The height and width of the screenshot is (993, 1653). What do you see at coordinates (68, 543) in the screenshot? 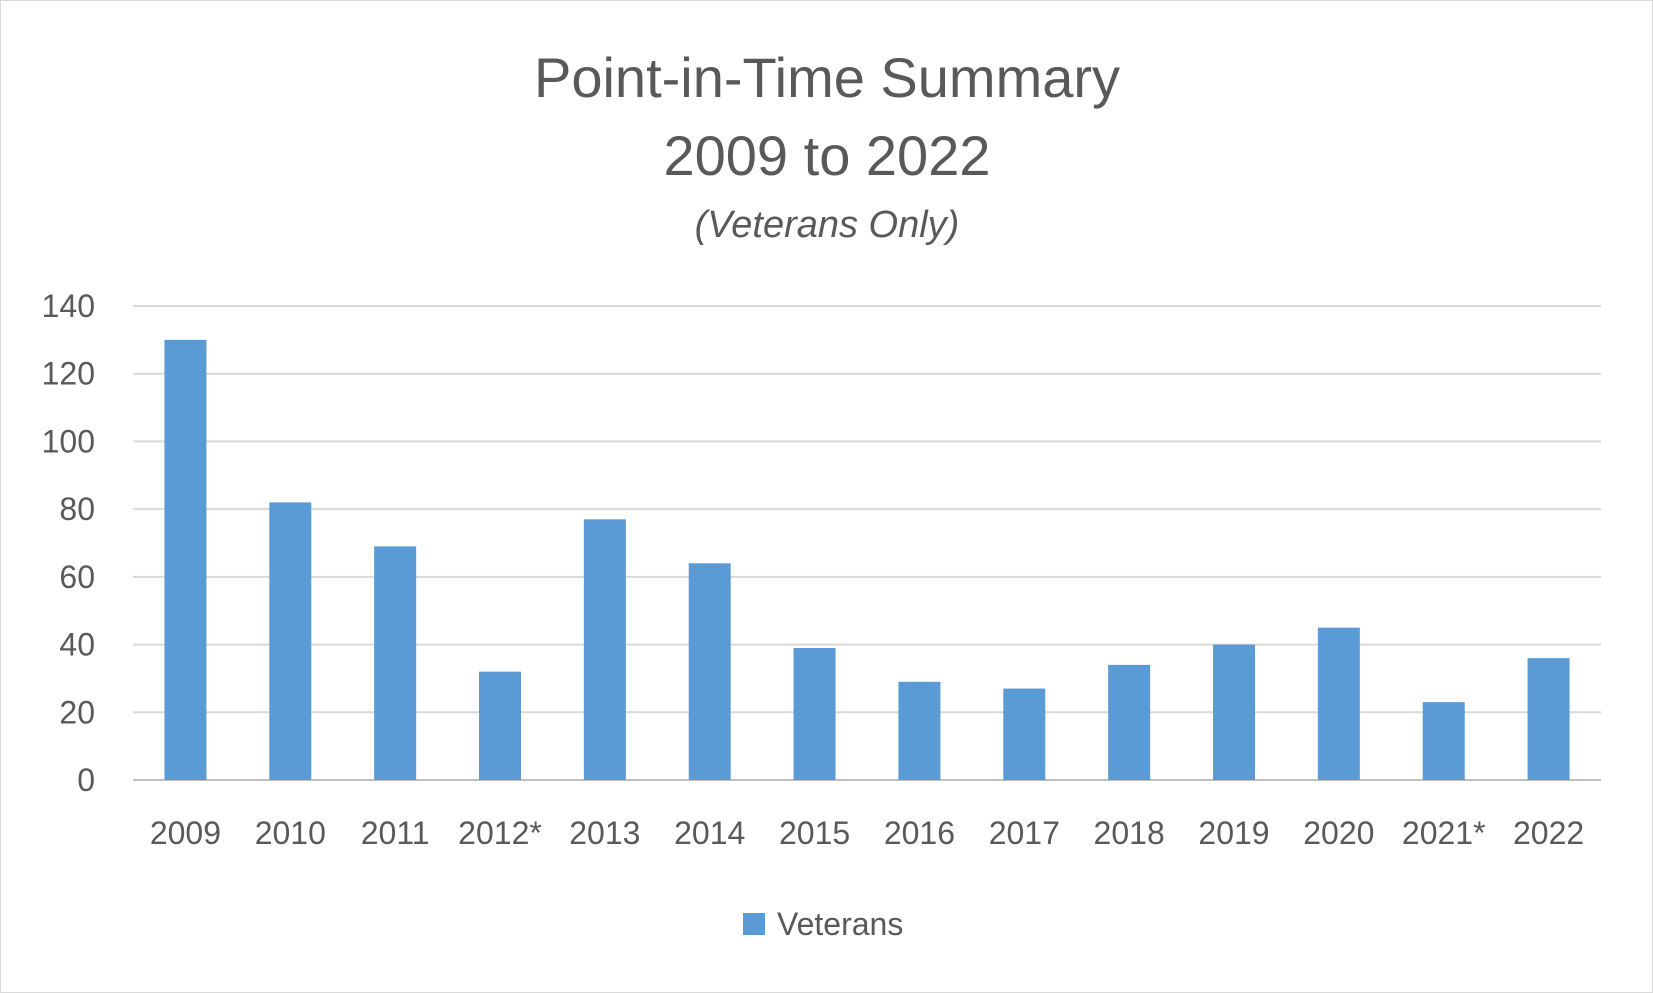
I see `y-axis-tick-labels: 0 20 40 60 80 100 120 140` at bounding box center [68, 543].